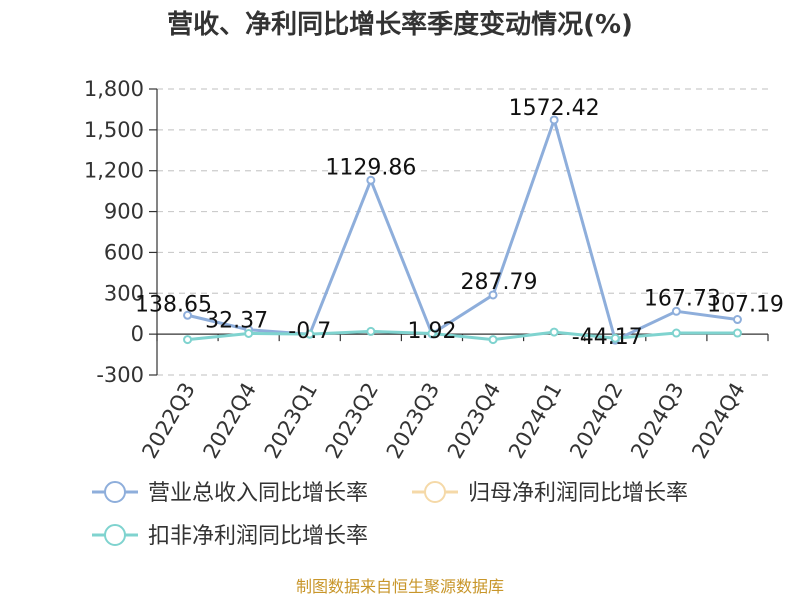 The image size is (800, 600). Describe the element at coordinates (370, 167) in the screenshot. I see `data-label: 1129.86` at that location.